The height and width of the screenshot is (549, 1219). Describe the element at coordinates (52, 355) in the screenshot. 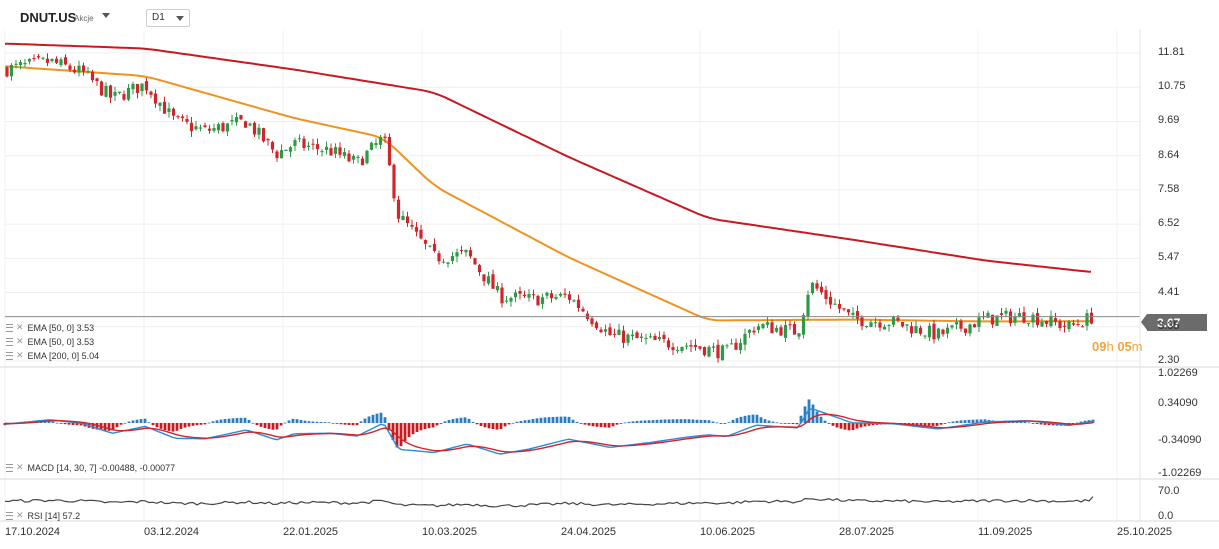

I see `legend-ema200: ✕ EMA [200, 0] 5.04` at that location.